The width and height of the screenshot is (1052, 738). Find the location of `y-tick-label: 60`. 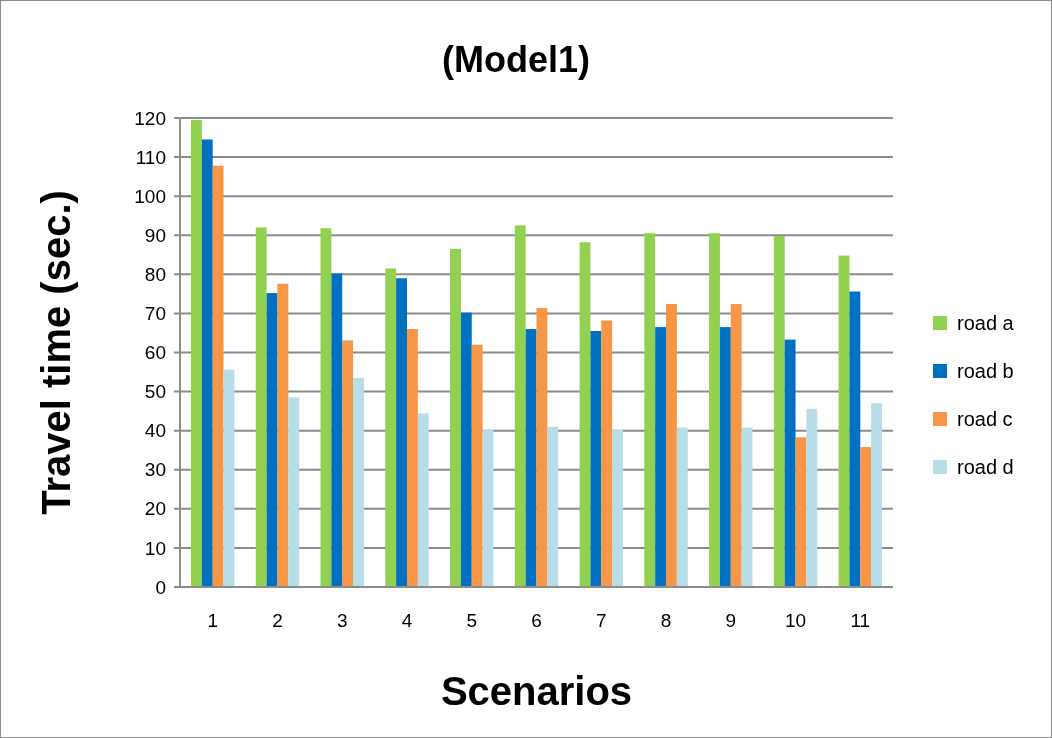

y-tick-label: 60 is located at coordinates (155, 353).